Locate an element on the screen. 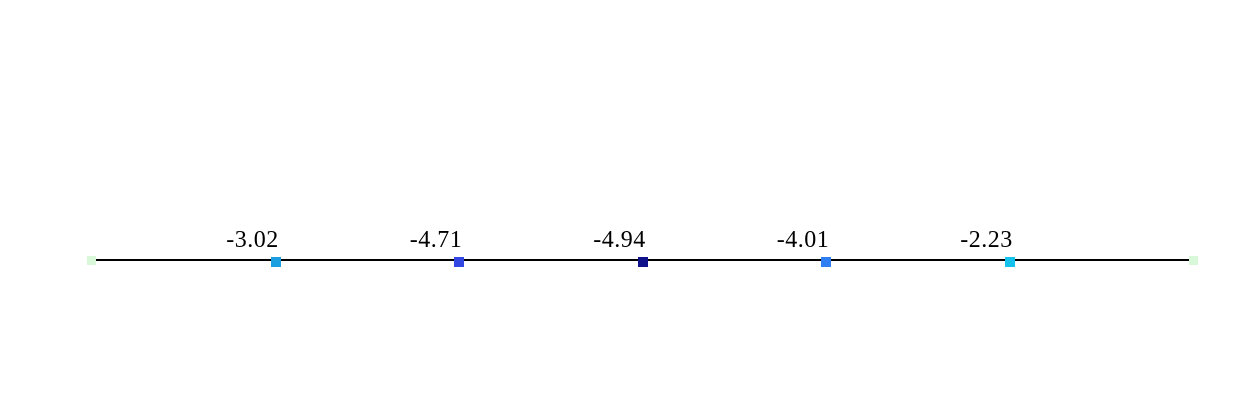 This screenshot has height=413, width=1234. data-point-label: -4.94 is located at coordinates (619, 240).